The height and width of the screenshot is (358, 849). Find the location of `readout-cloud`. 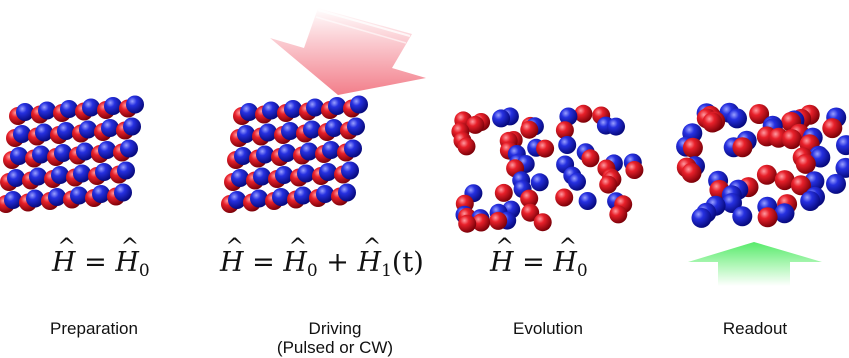

readout-cloud is located at coordinates (762, 165).